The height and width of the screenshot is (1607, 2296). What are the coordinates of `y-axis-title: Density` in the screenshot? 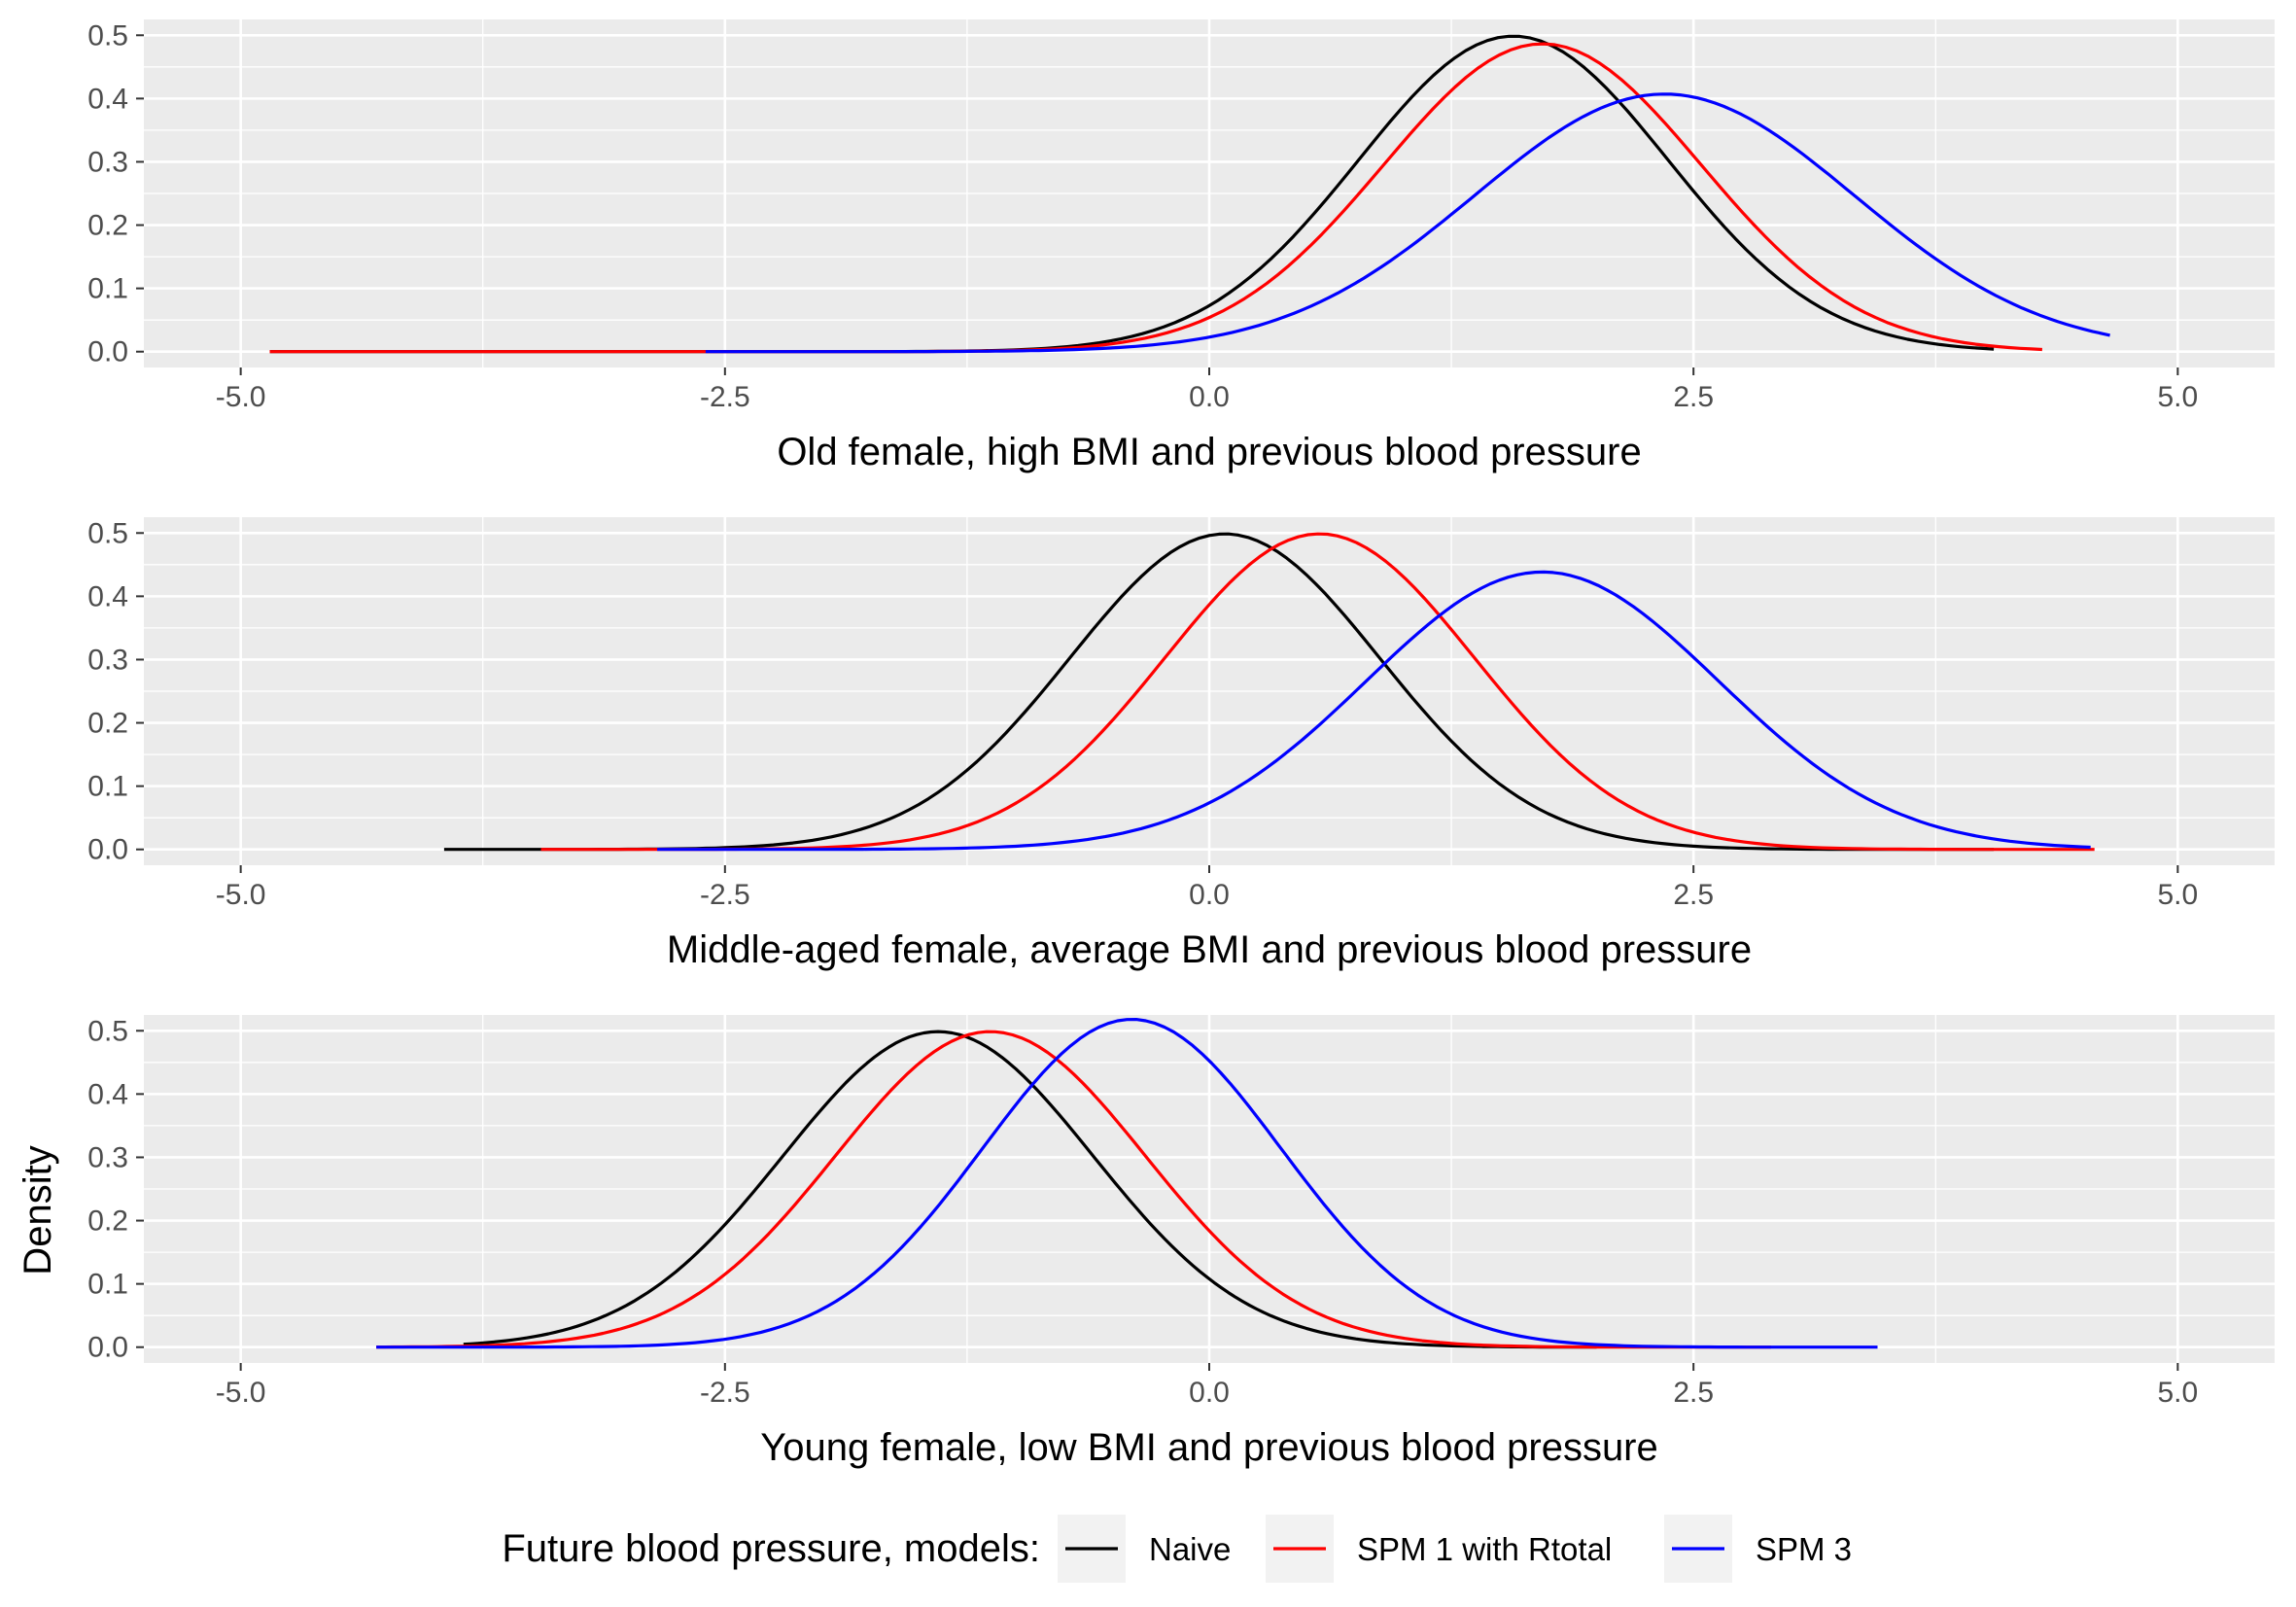 It's located at (38, 1210).